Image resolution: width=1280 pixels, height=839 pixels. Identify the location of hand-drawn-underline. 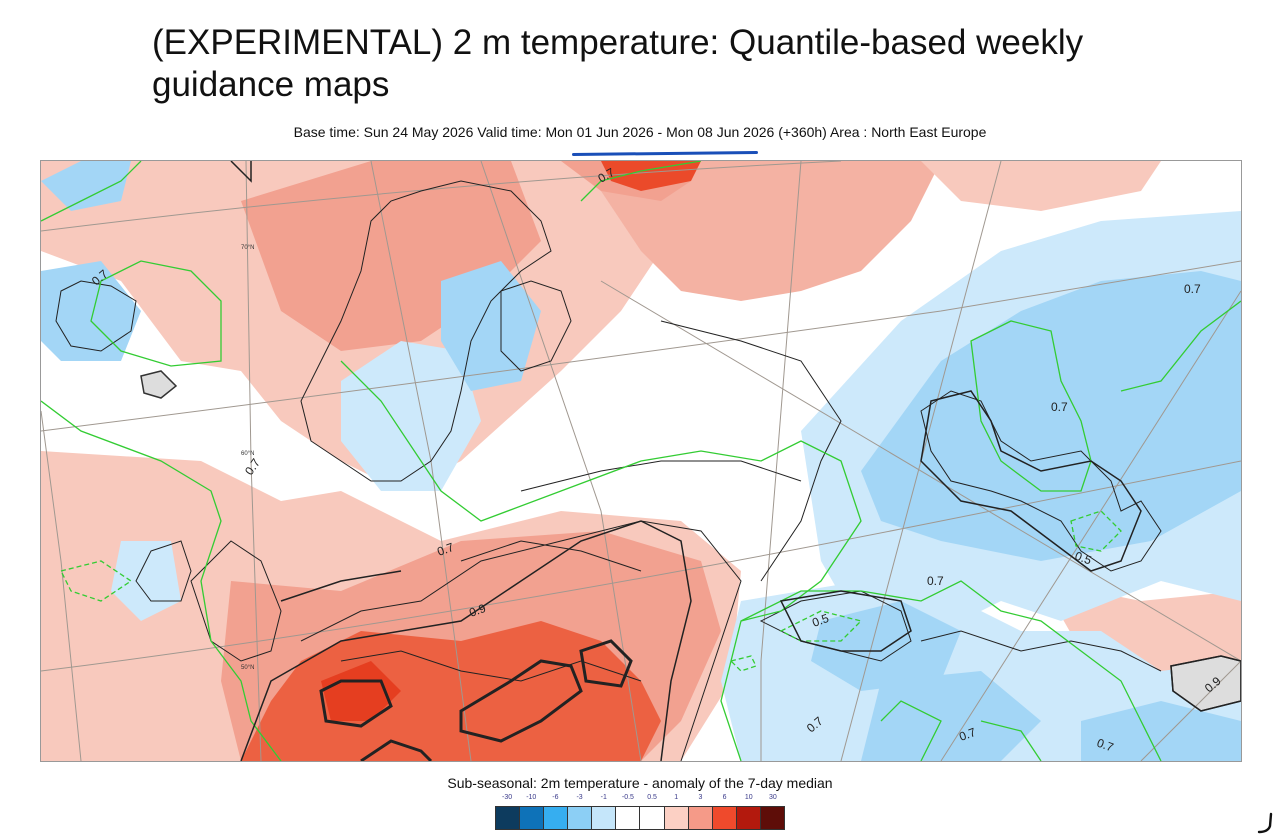
(665, 153).